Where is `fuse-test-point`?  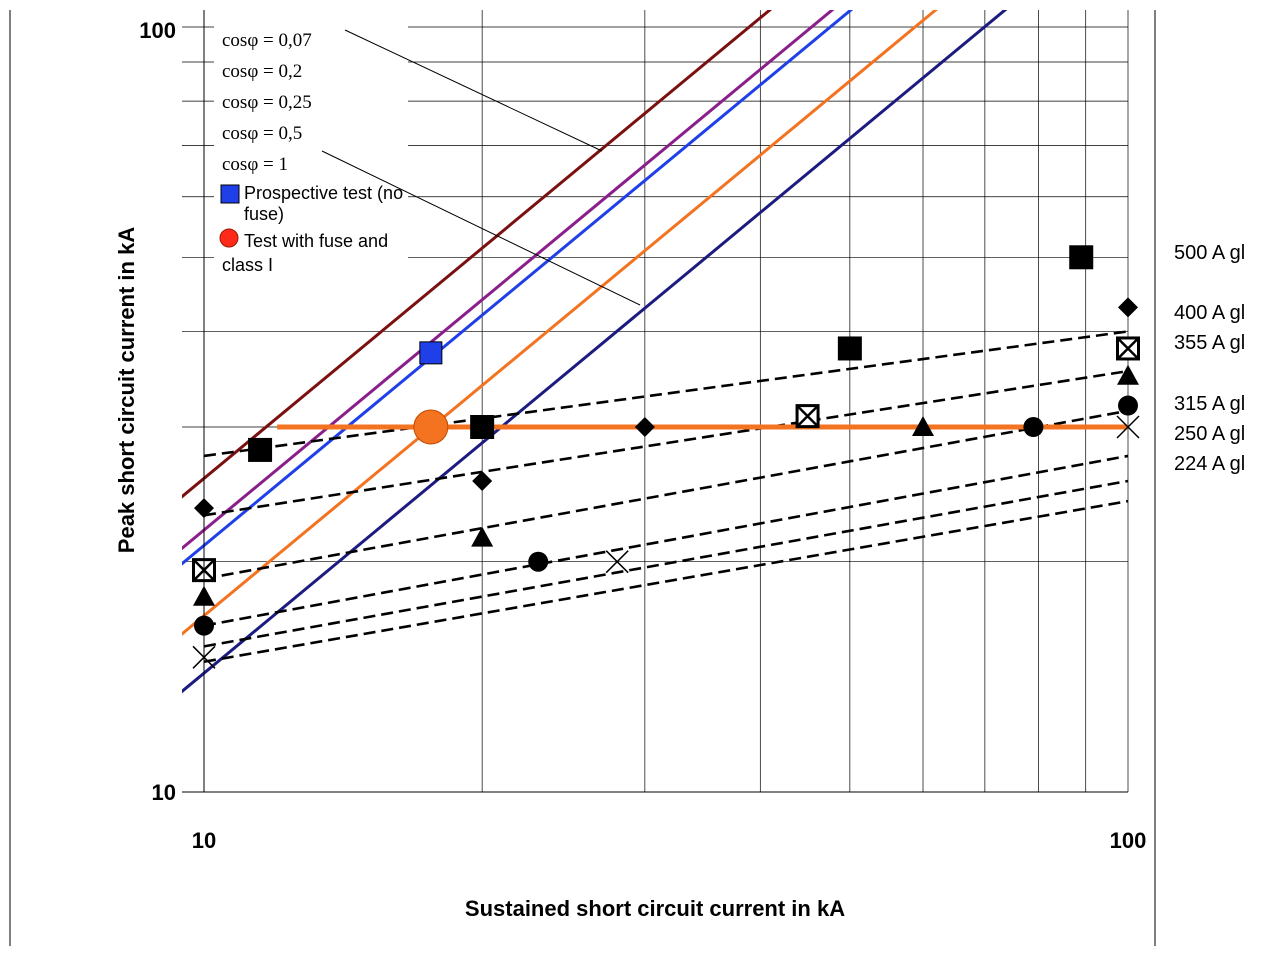 fuse-test-point is located at coordinates (431, 427).